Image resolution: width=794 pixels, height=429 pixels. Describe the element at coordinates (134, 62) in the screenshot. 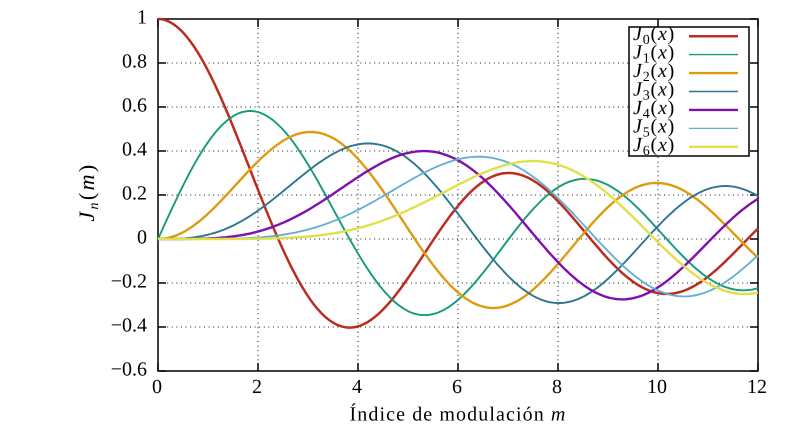

I see `svg-text: 0.8` at that location.